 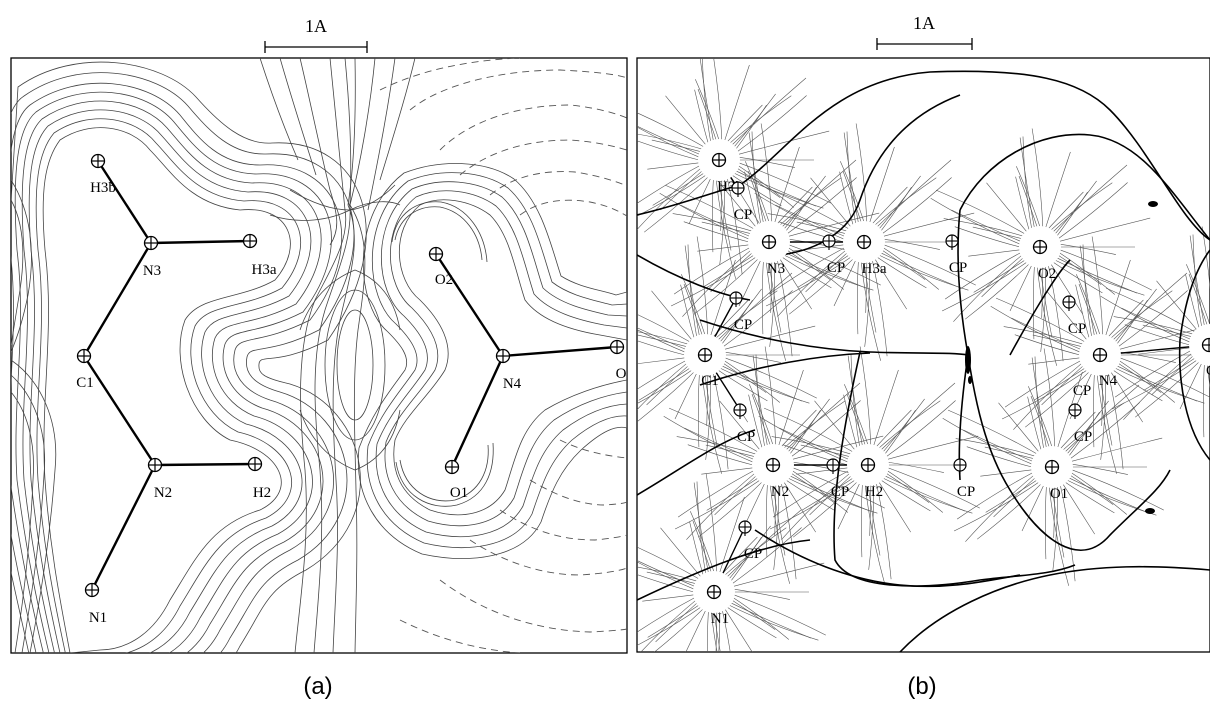 I want to click on scale-bar-a: 1A, so click(x=316, y=34).